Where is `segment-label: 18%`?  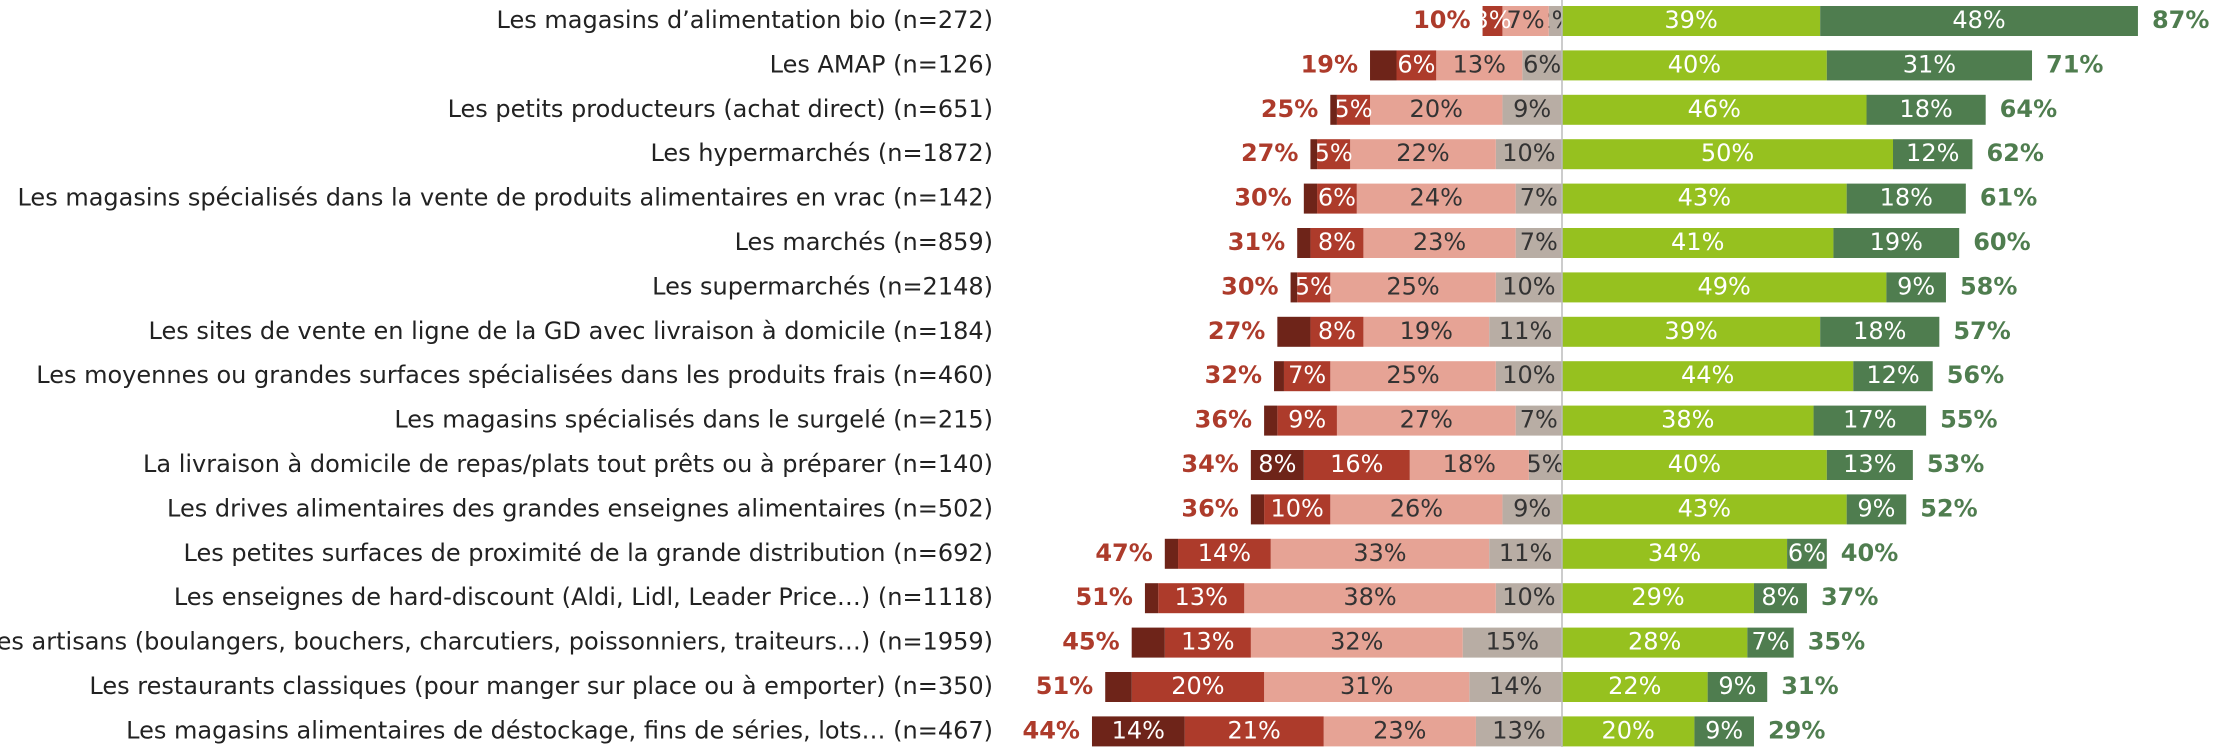 segment-label: 18% is located at coordinates (1879, 331).